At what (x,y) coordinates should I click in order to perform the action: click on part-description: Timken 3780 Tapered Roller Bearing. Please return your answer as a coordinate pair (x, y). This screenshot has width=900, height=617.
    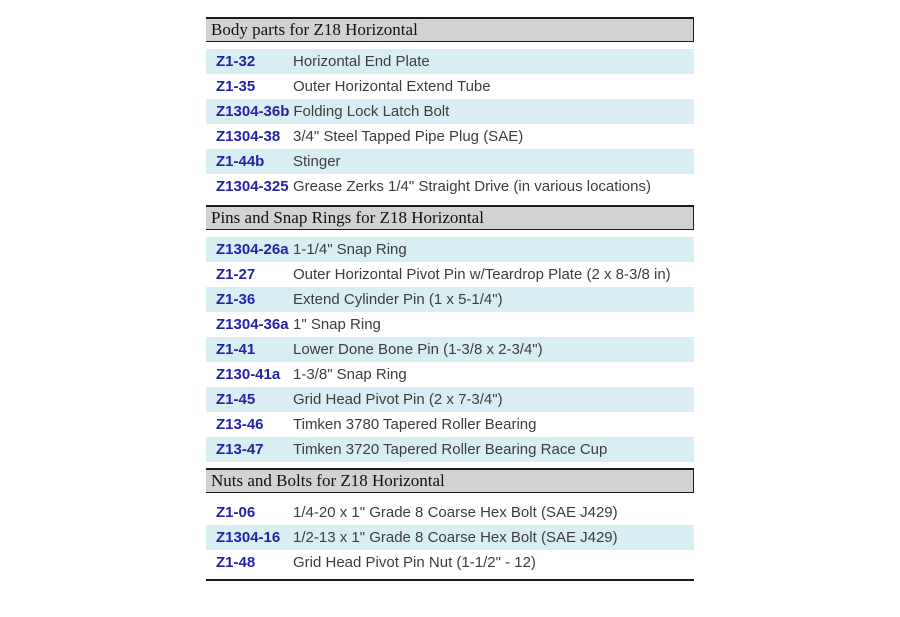
    Looking at the image, I should click on (415, 424).